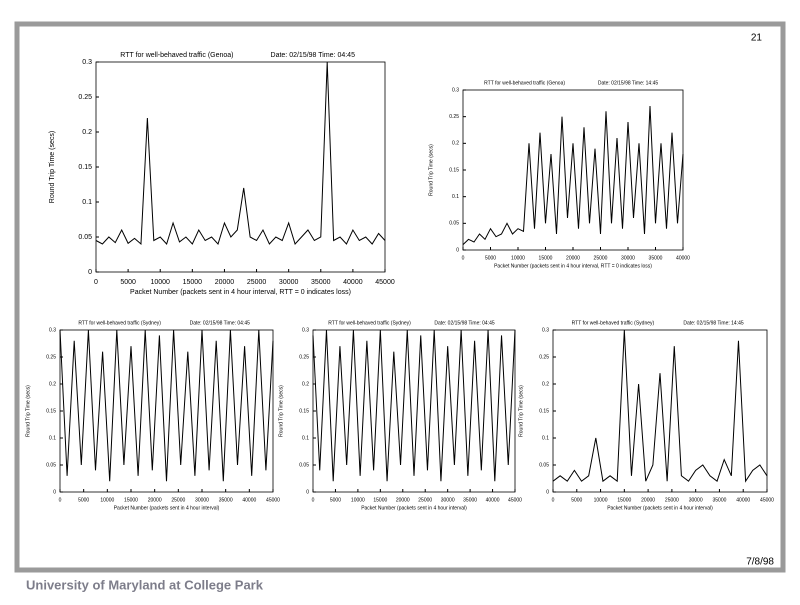 This screenshot has height=605, width=800. What do you see at coordinates (757, 38) in the screenshot?
I see `slide-number: 21` at bounding box center [757, 38].